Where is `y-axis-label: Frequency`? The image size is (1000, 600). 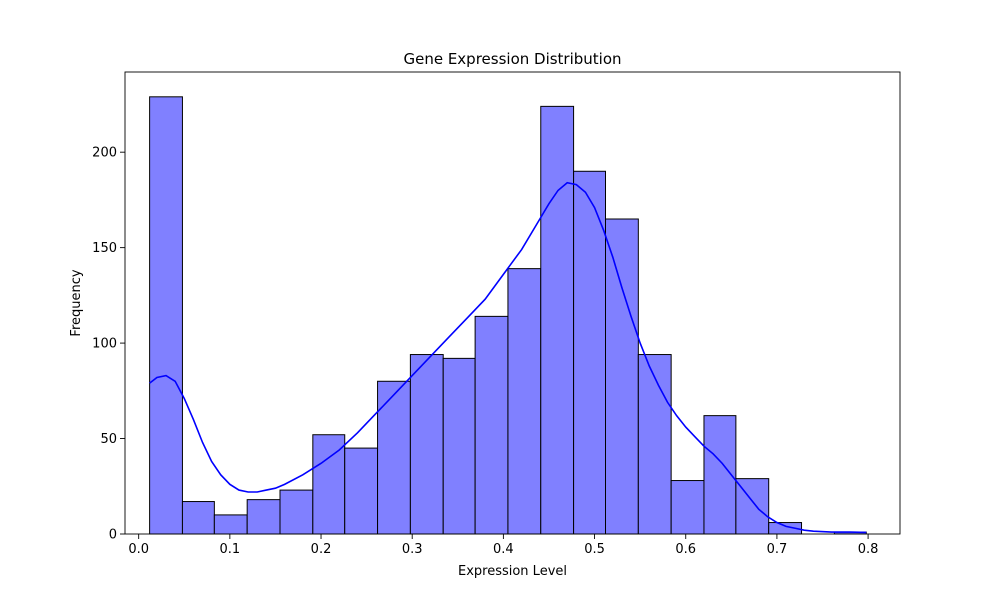 y-axis-label: Frequency is located at coordinates (76, 302).